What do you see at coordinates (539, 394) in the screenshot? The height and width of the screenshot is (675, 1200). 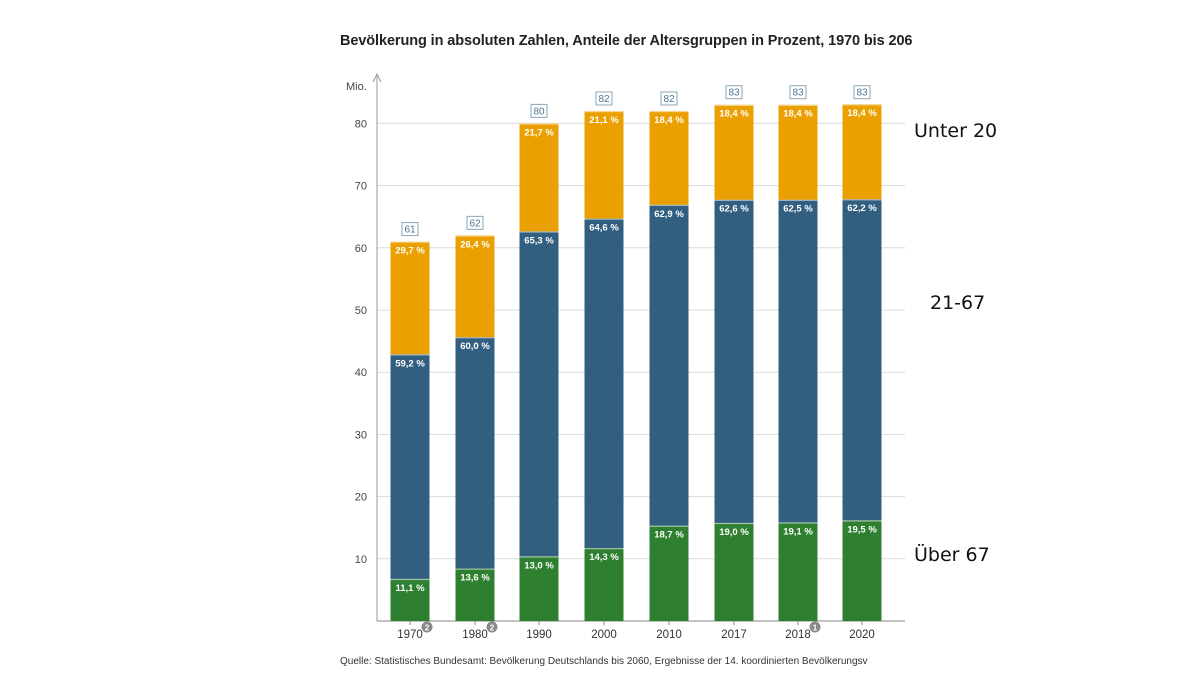 I see `bar-segment-1990-s1` at bounding box center [539, 394].